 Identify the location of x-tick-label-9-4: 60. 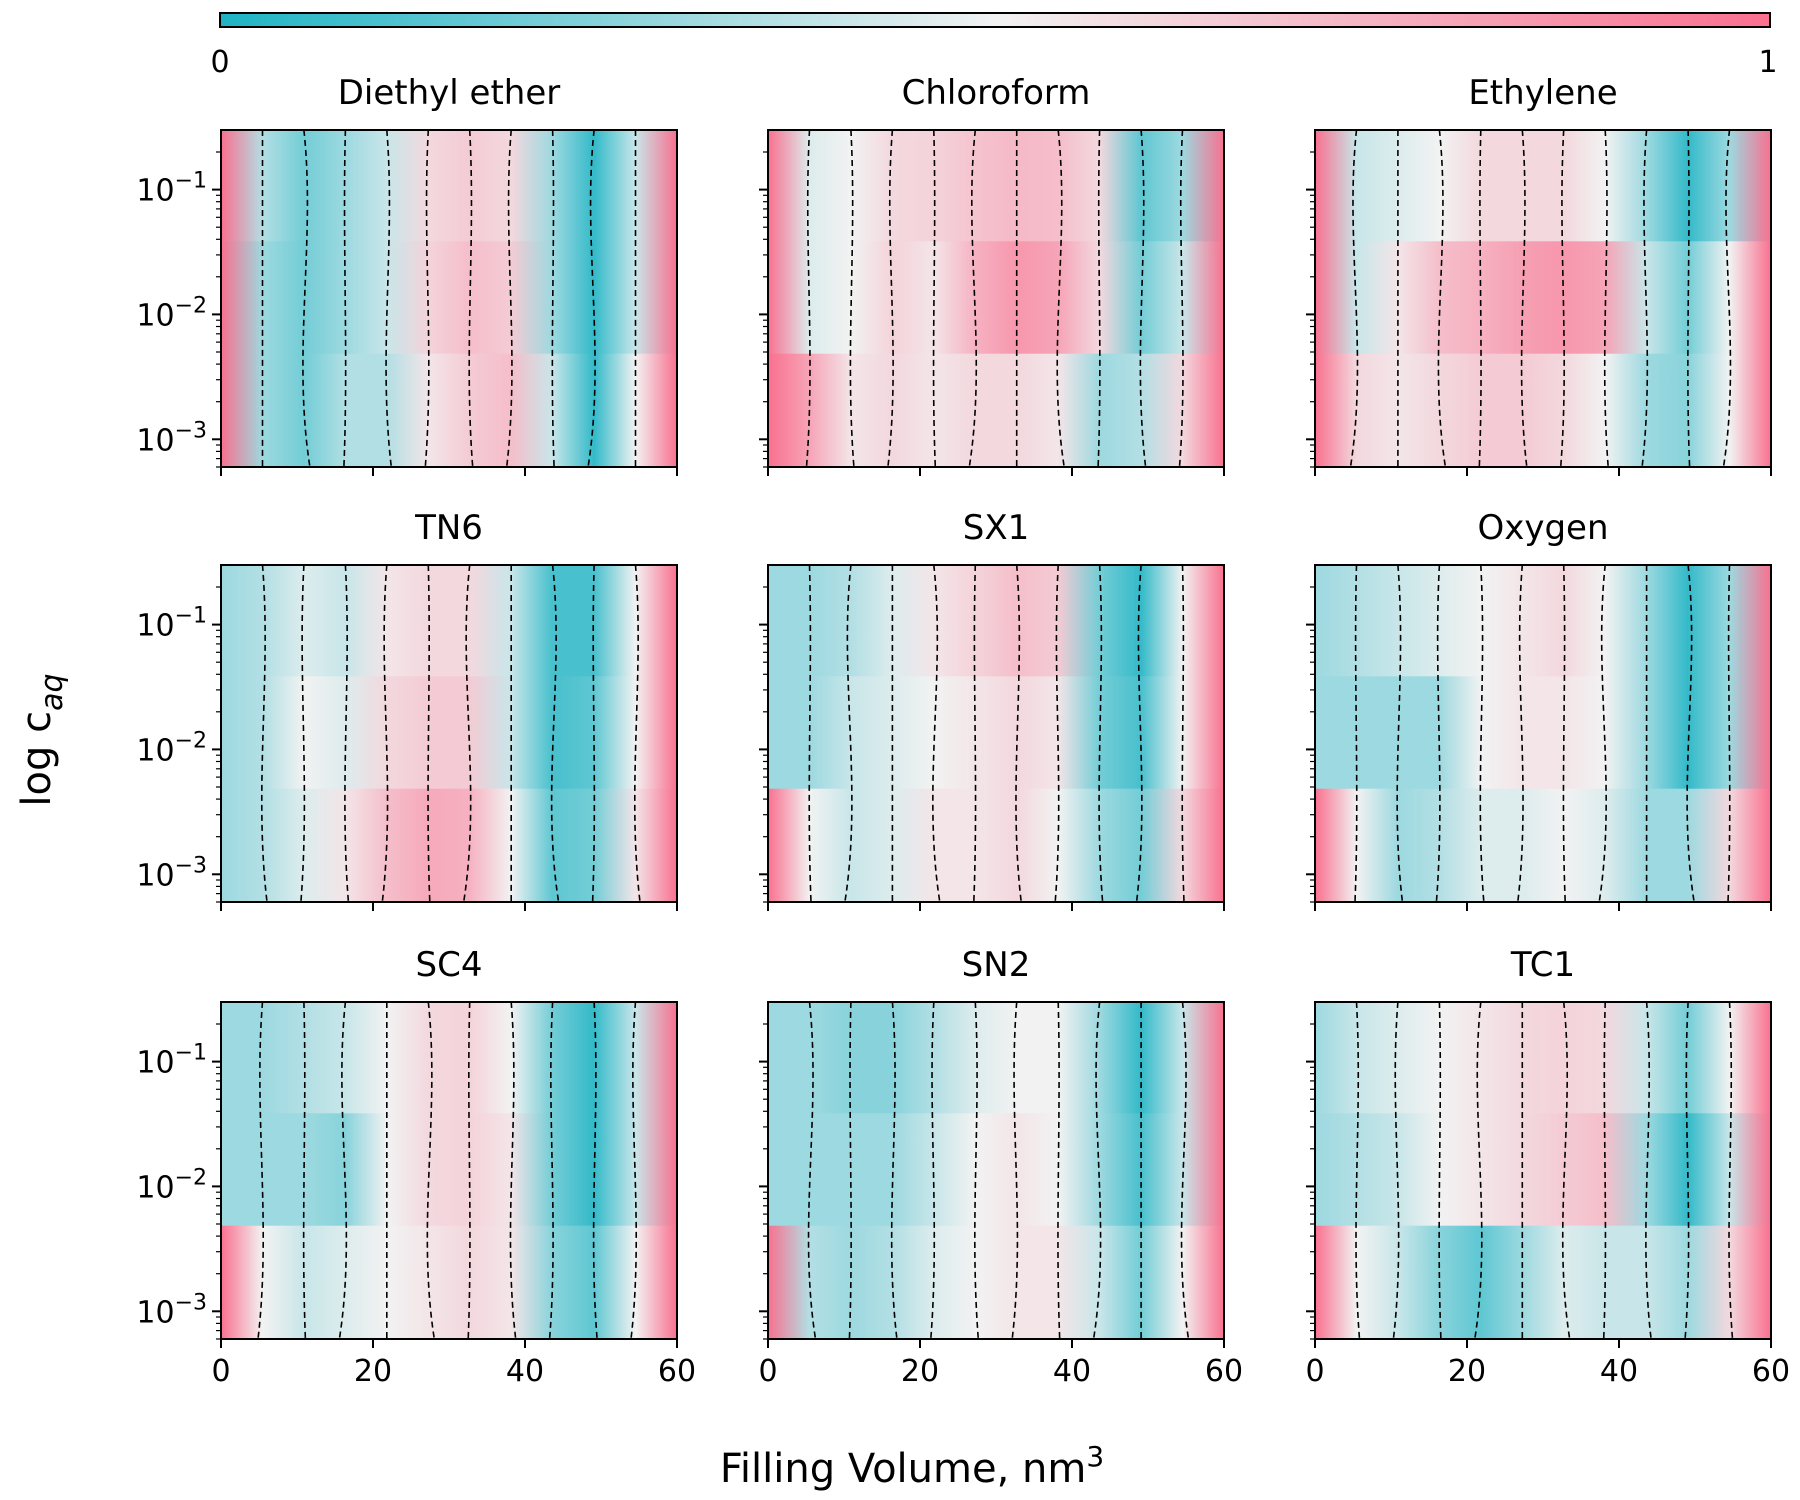
(1771, 1371).